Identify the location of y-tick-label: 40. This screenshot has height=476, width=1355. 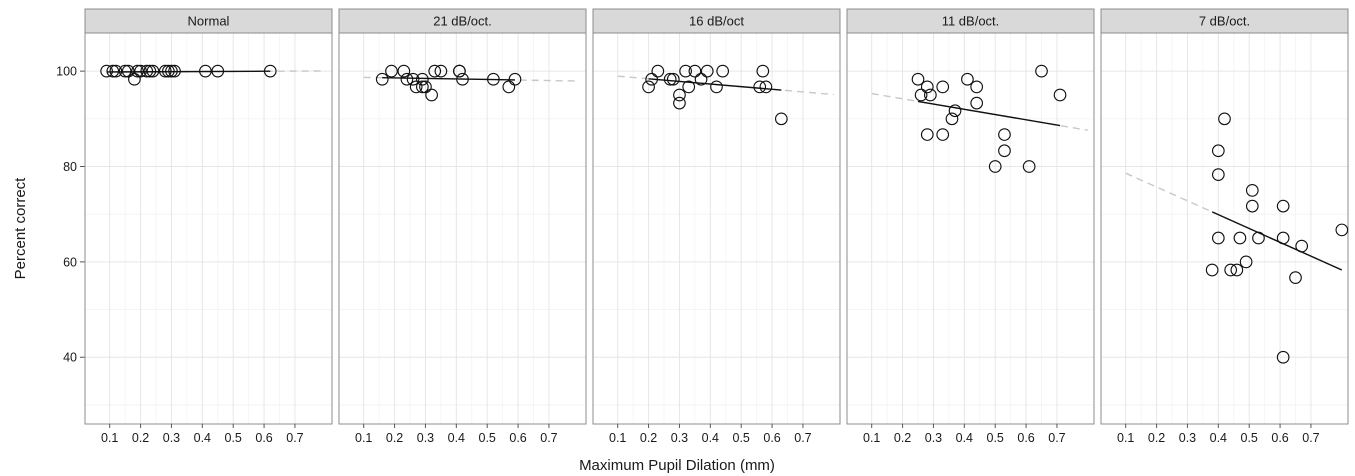
(70, 358).